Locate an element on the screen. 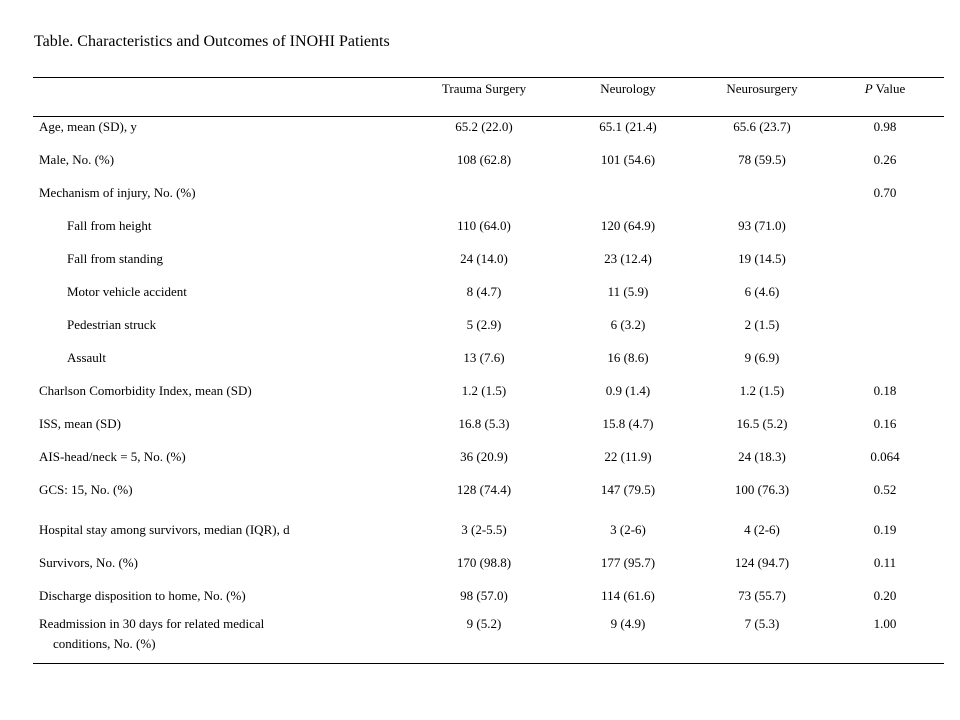  cell-neurosurgery: 100 (76.3) is located at coordinates (762, 489).